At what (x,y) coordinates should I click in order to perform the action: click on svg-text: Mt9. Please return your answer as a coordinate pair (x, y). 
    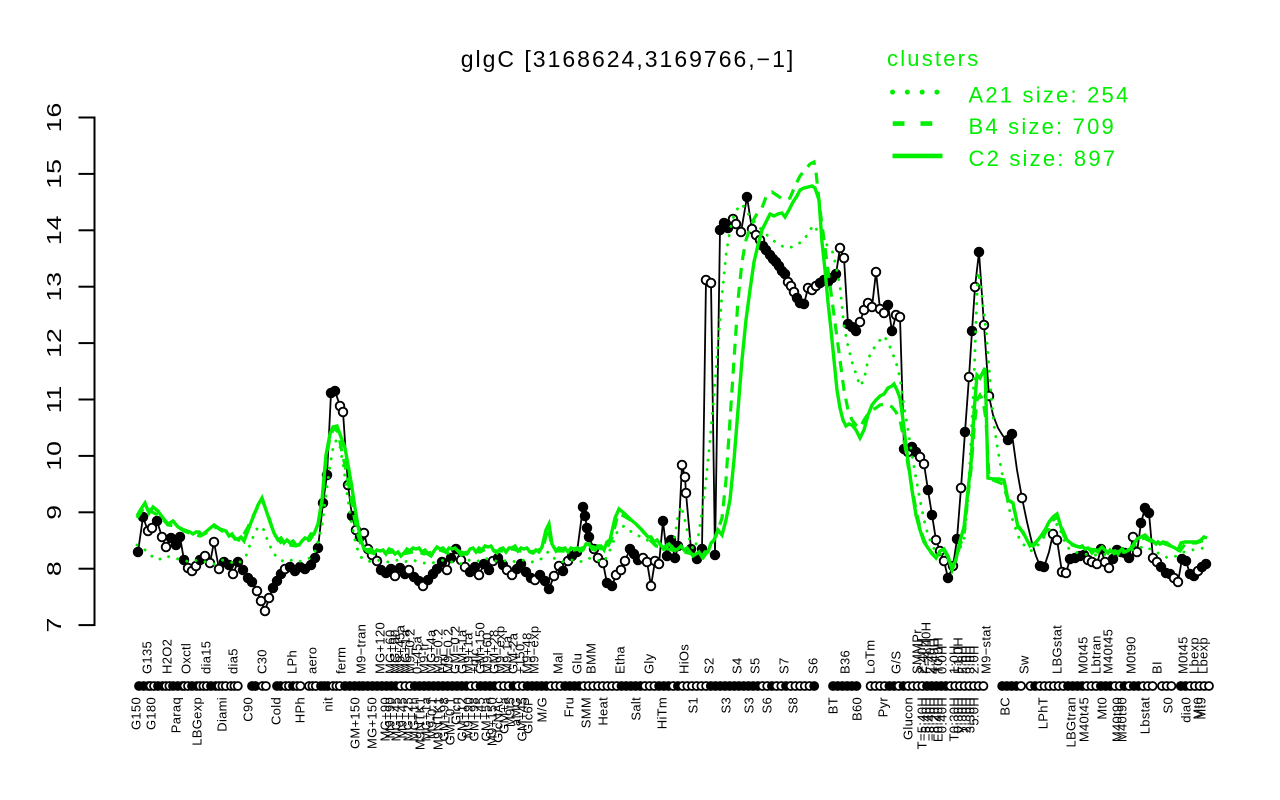
    Looking at the image, I should click on (1201, 708).